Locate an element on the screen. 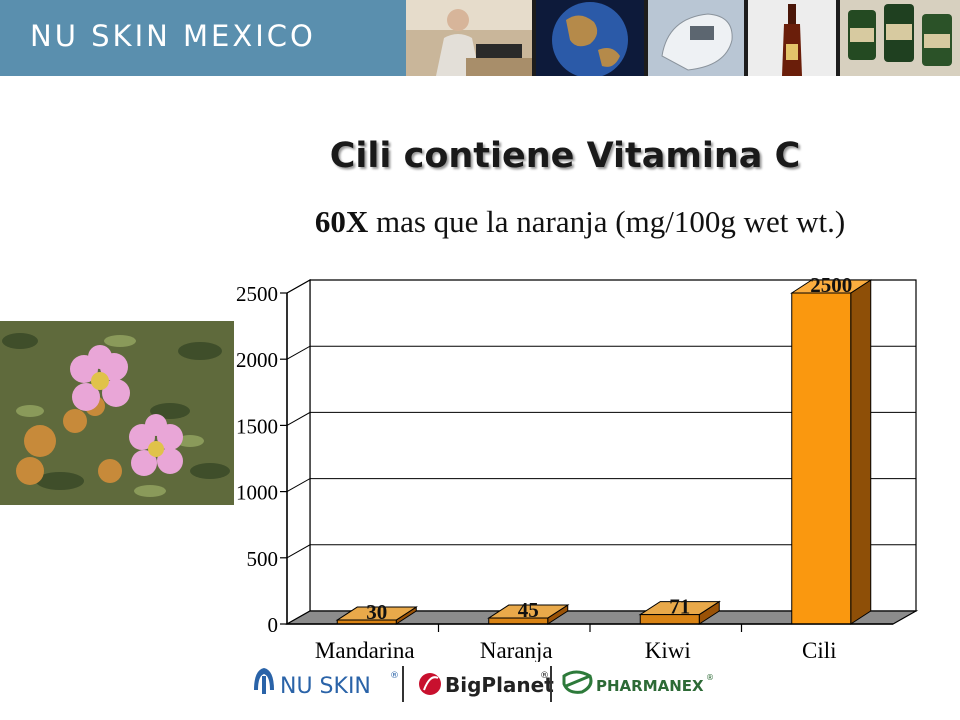 Image resolution: width=960 pixels, height=720 pixels. device-photo is located at coordinates (696, 38).